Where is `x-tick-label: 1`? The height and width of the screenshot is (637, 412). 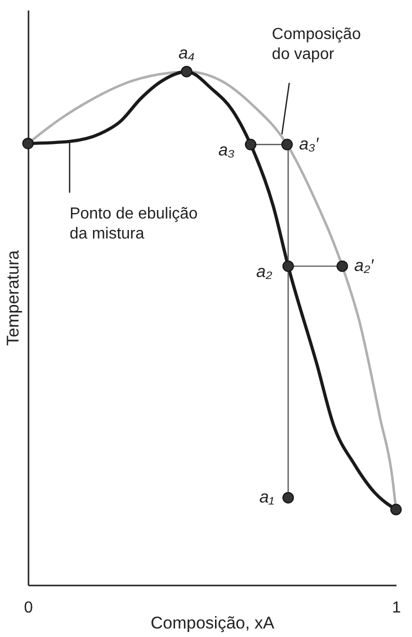 x-tick-label: 1 is located at coordinates (397, 608).